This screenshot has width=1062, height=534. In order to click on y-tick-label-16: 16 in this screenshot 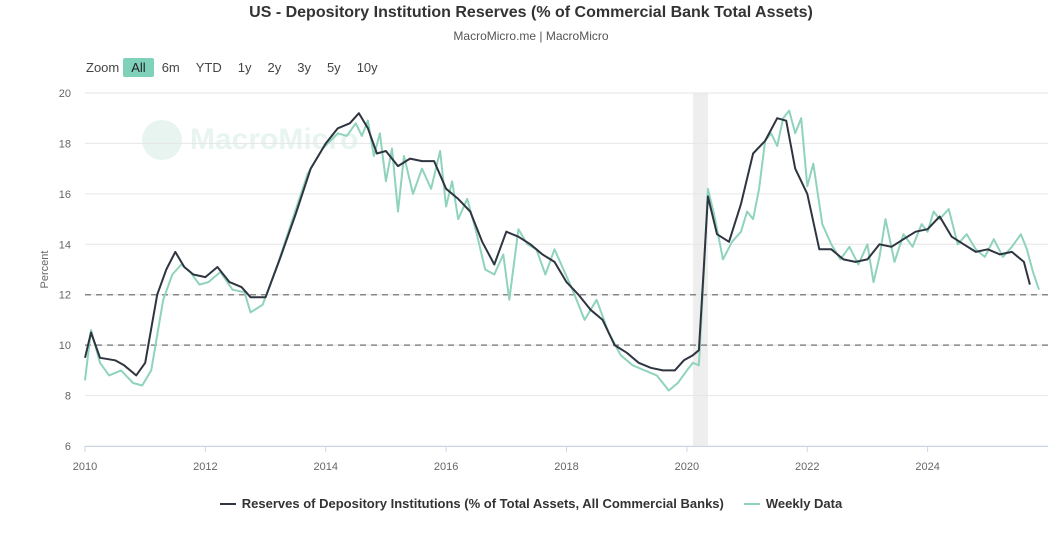, I will do `click(65, 195)`.